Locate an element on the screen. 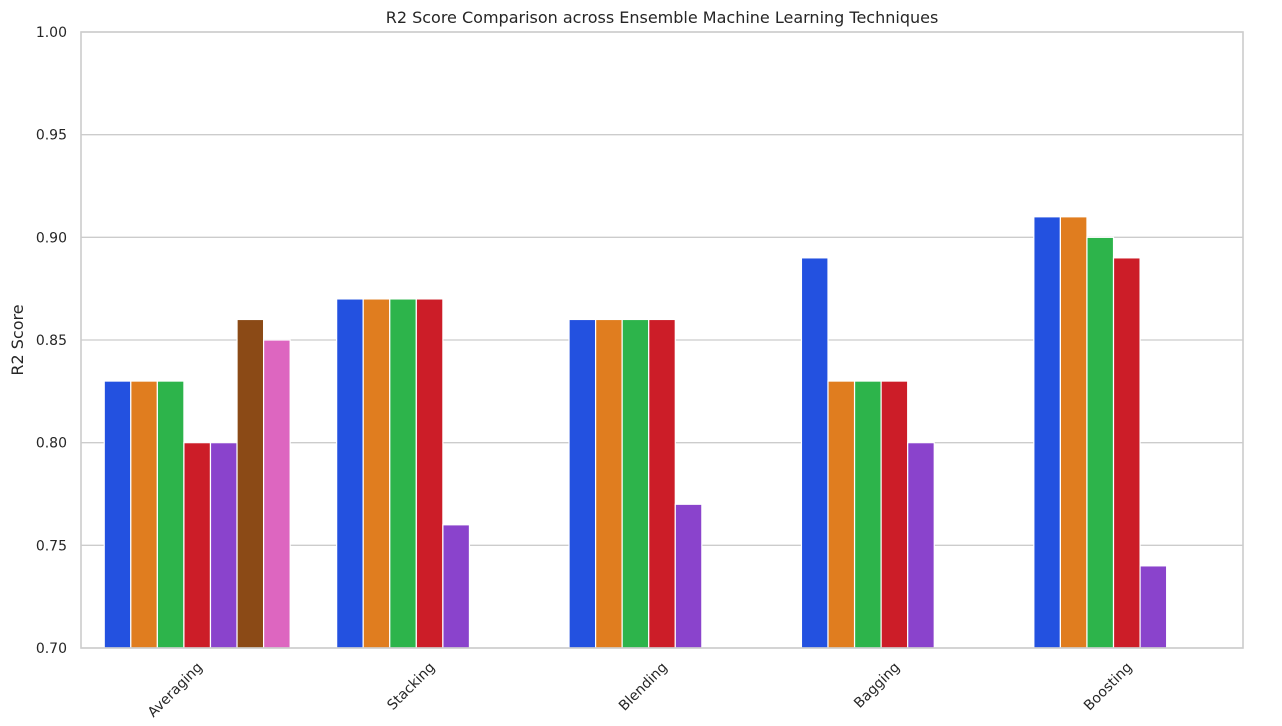 The height and width of the screenshot is (726, 1282). y-tick-label: 0.85 is located at coordinates (51, 341).